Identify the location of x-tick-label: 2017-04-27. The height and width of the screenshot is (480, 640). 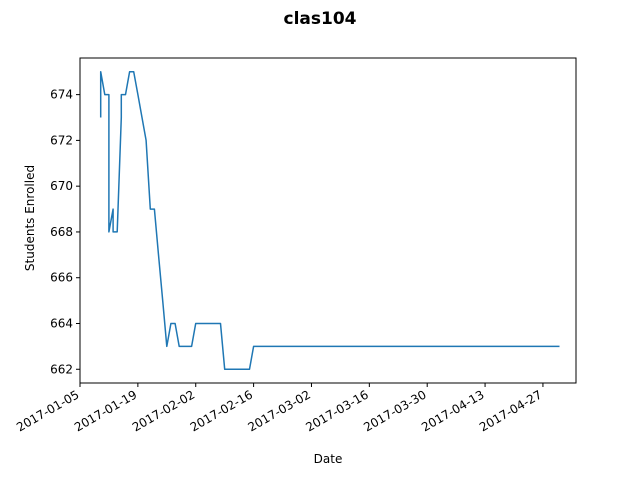
(510, 410).